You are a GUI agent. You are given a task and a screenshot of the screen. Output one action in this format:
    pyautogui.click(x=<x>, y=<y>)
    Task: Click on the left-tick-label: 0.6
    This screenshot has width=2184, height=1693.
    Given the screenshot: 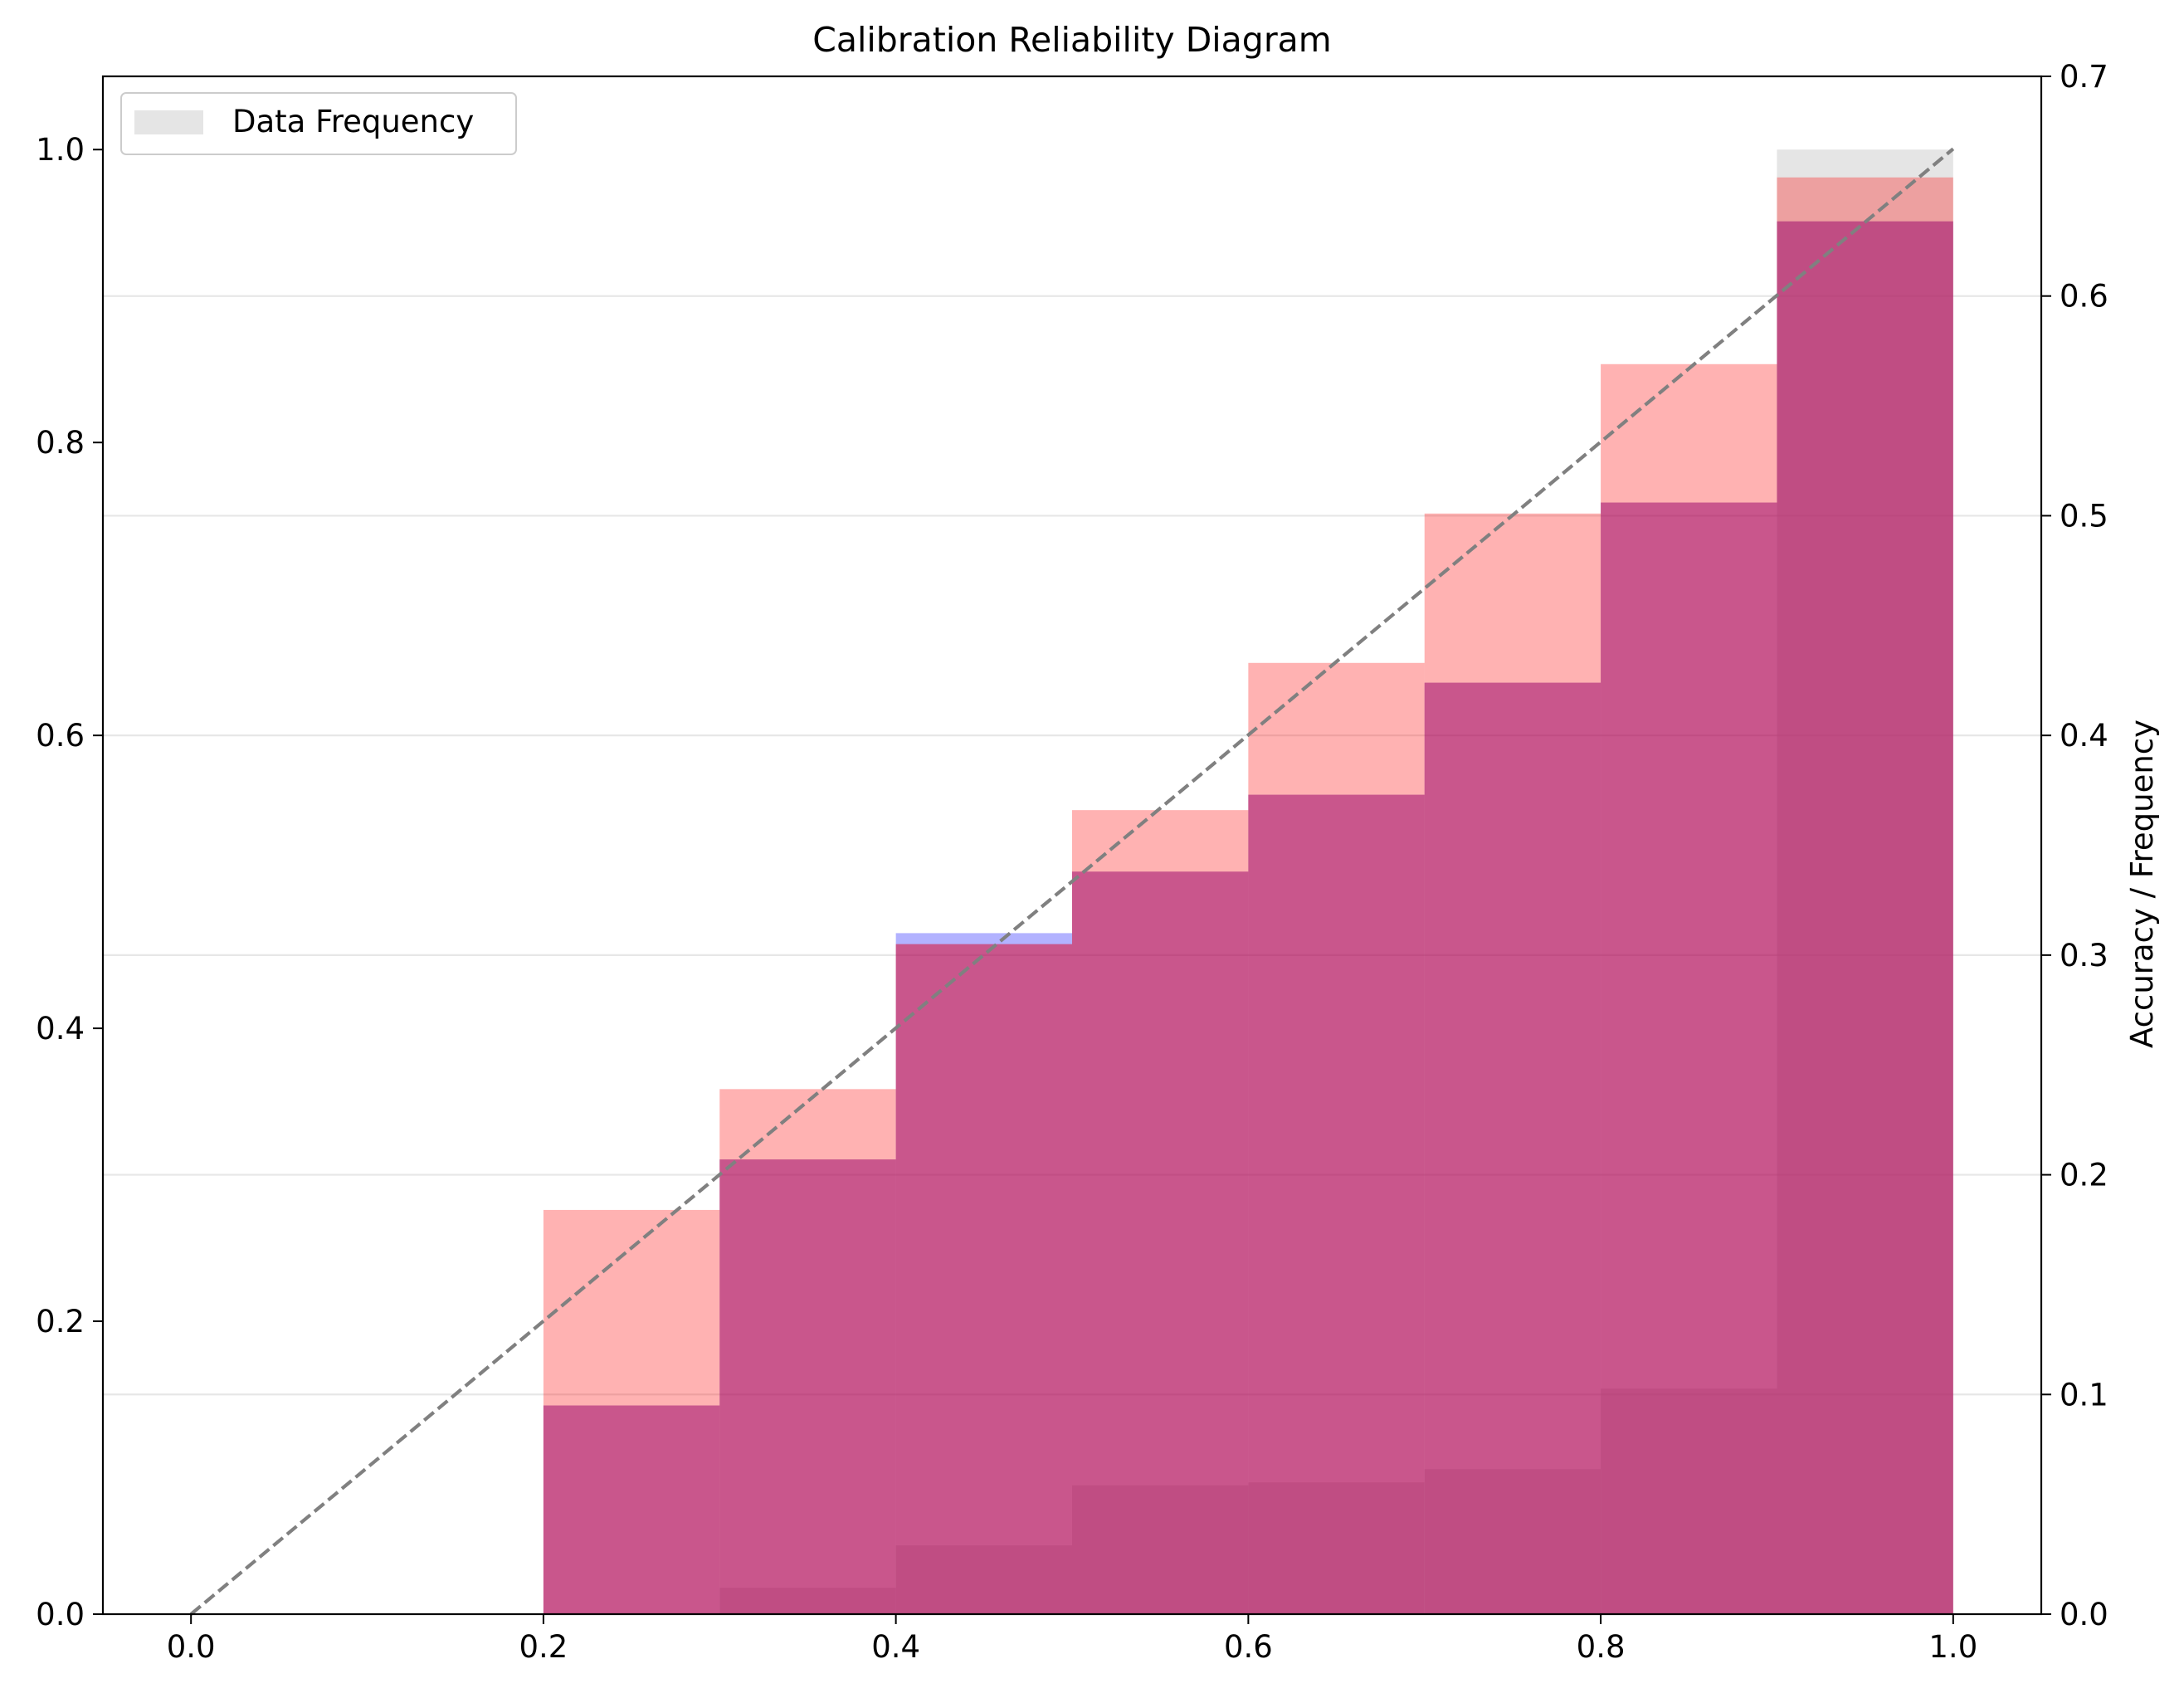 What is the action you would take?
    pyautogui.click(x=60, y=736)
    